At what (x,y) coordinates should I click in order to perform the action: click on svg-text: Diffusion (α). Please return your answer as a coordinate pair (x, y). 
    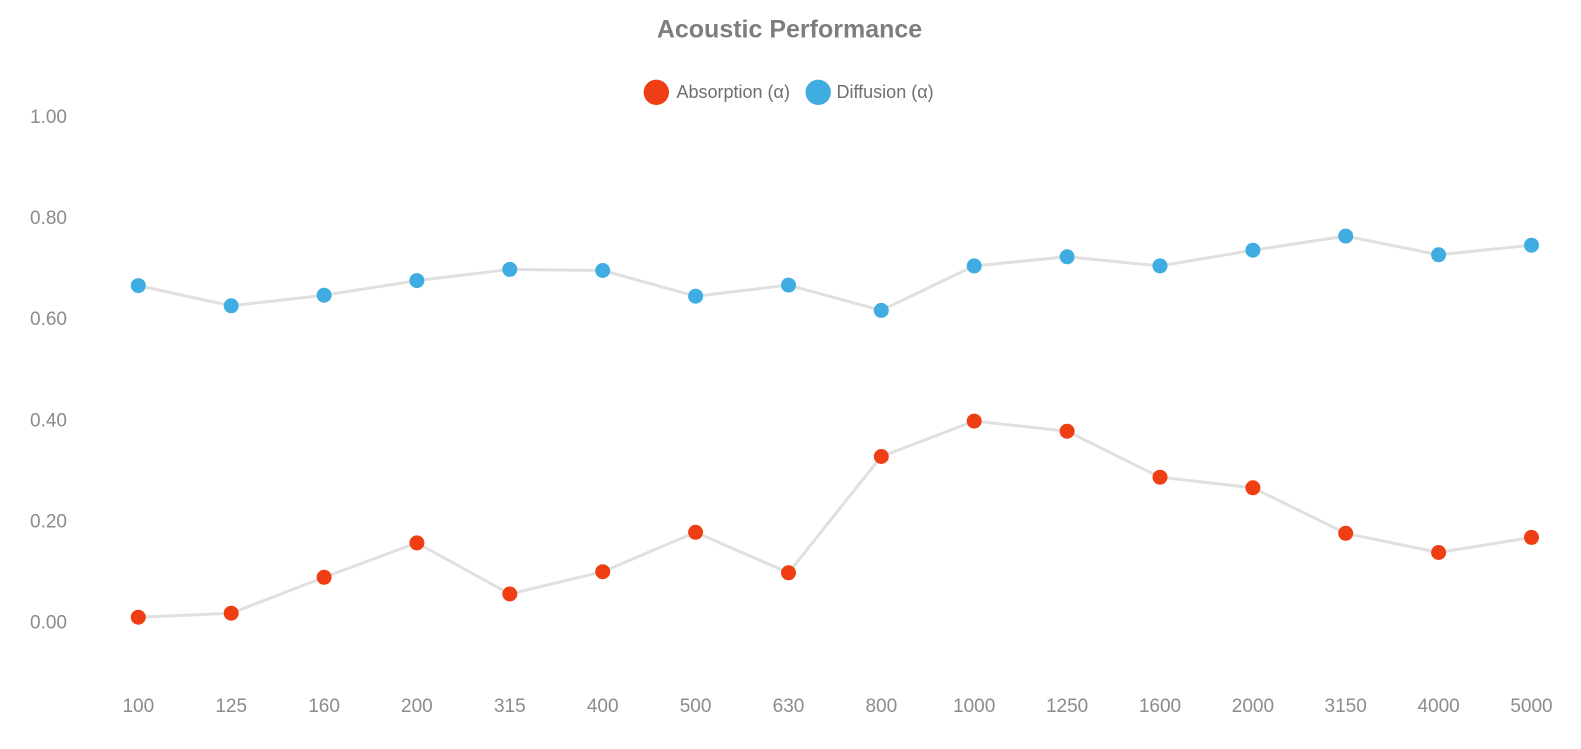
    Looking at the image, I should click on (885, 92).